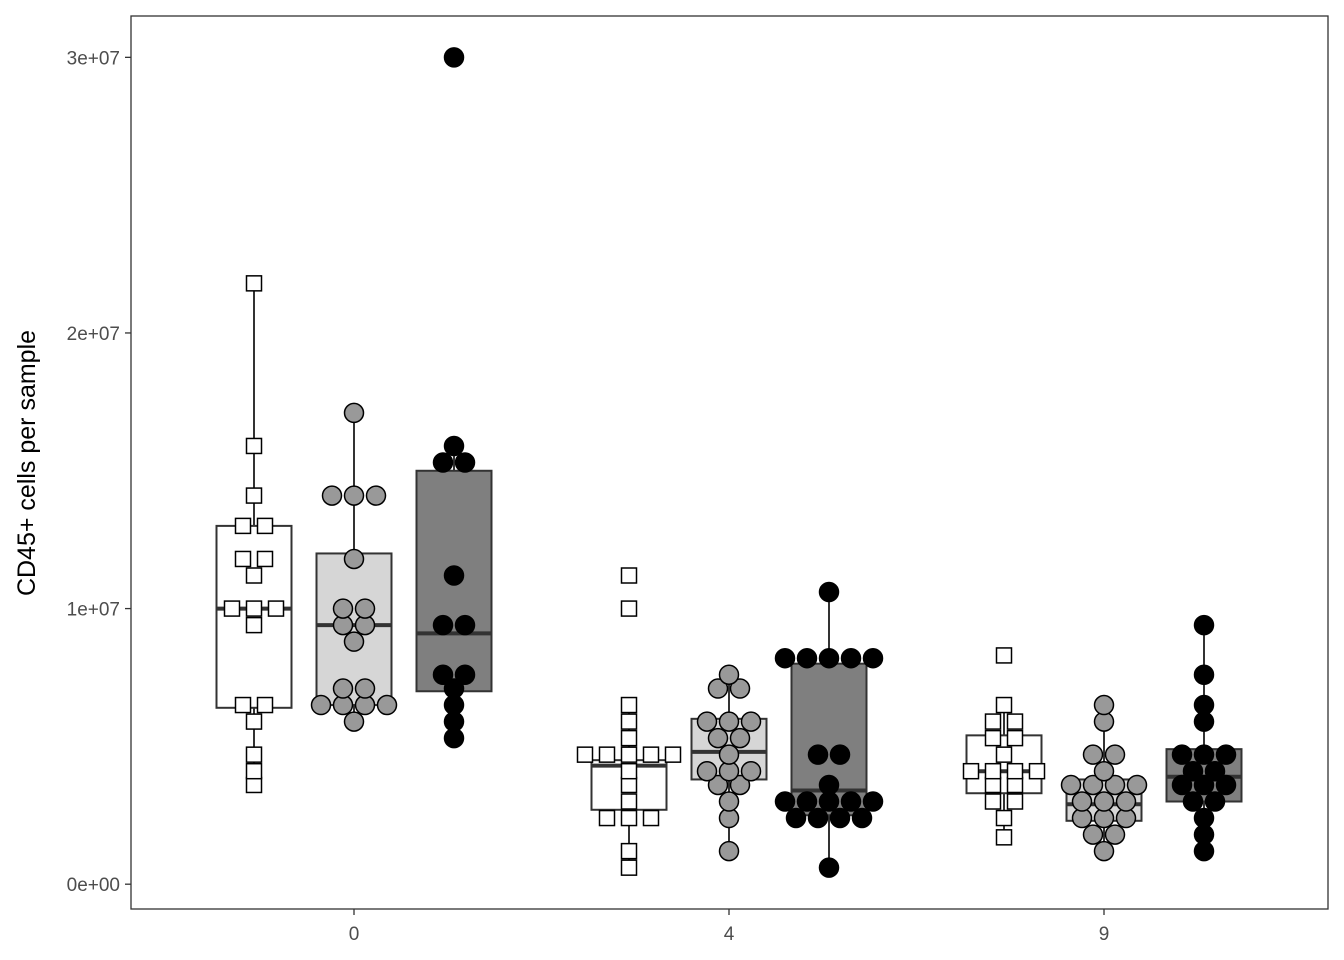  I want to click on y-tick-label: 1e+07, so click(93, 610).